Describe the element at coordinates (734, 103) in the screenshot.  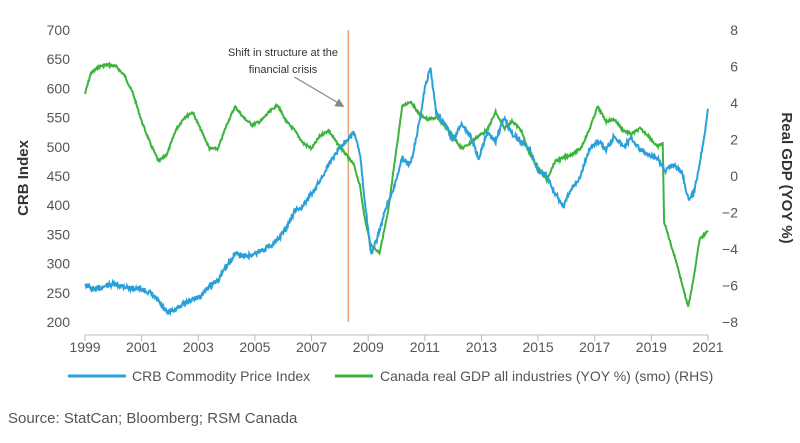
I see `right-tick-label: 4` at that location.